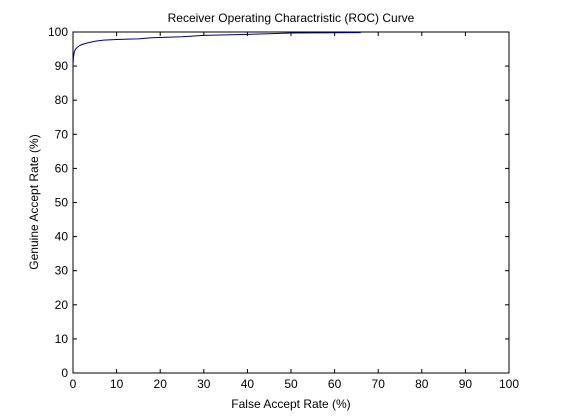 The height and width of the screenshot is (420, 561). What do you see at coordinates (422, 384) in the screenshot?
I see `x-tick-label-8: 80` at bounding box center [422, 384].